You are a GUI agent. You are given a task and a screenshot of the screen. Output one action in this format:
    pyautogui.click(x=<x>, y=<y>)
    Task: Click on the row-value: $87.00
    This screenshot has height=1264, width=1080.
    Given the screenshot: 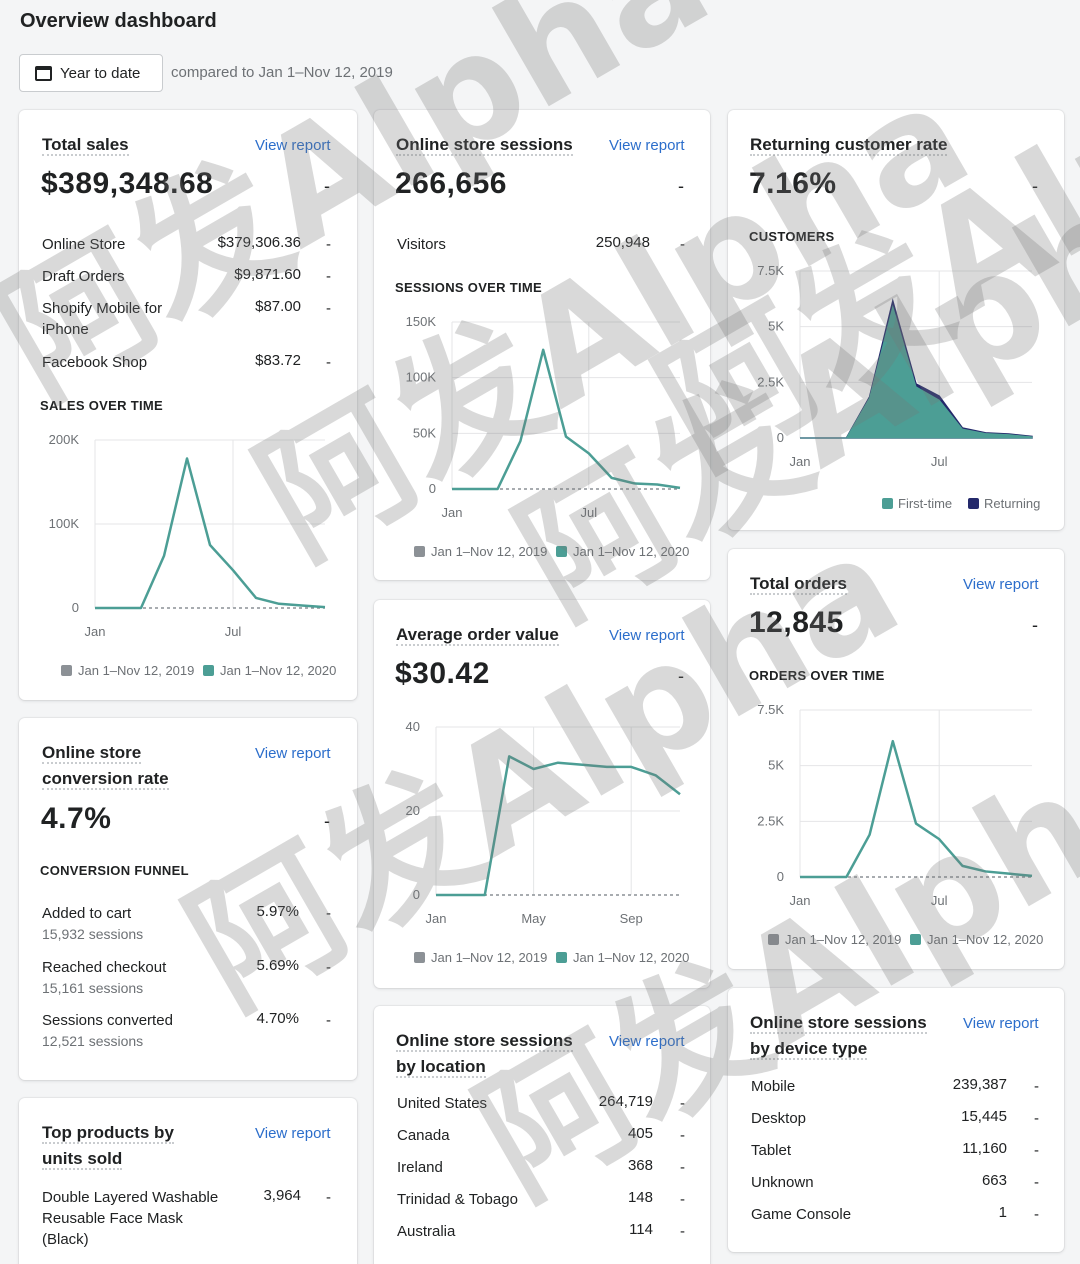 What is the action you would take?
    pyautogui.click(x=278, y=306)
    